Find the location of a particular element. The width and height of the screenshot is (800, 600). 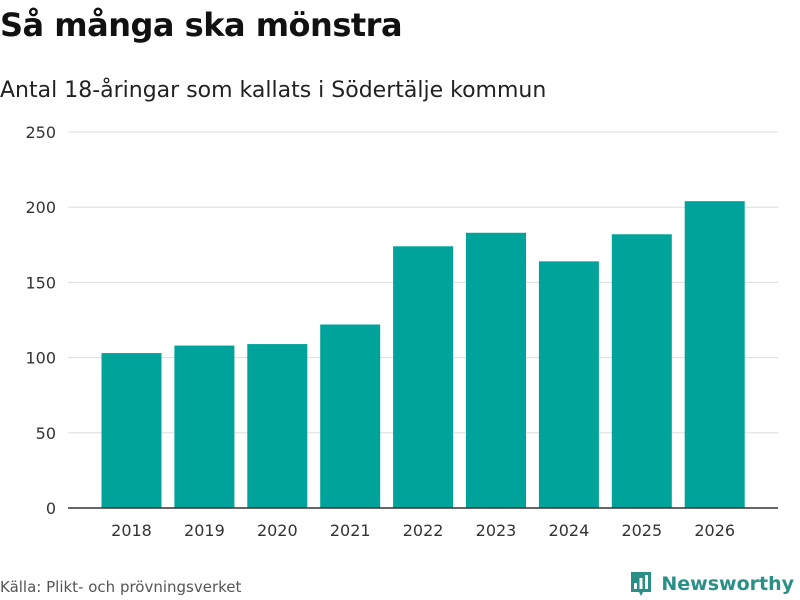

bar-2019 is located at coordinates (204, 426).